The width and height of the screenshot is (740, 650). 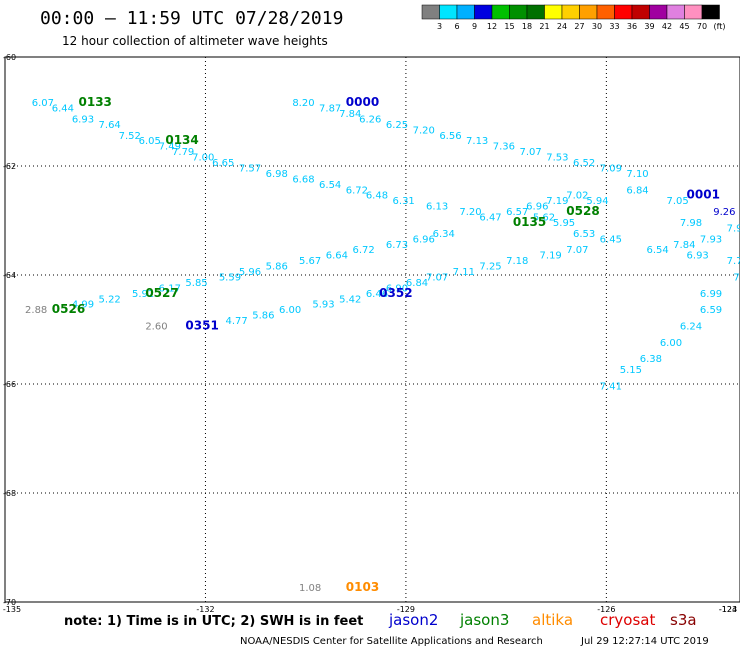 What do you see at coordinates (337, 256) in the screenshot?
I see `swh-value: 6.64` at bounding box center [337, 256].